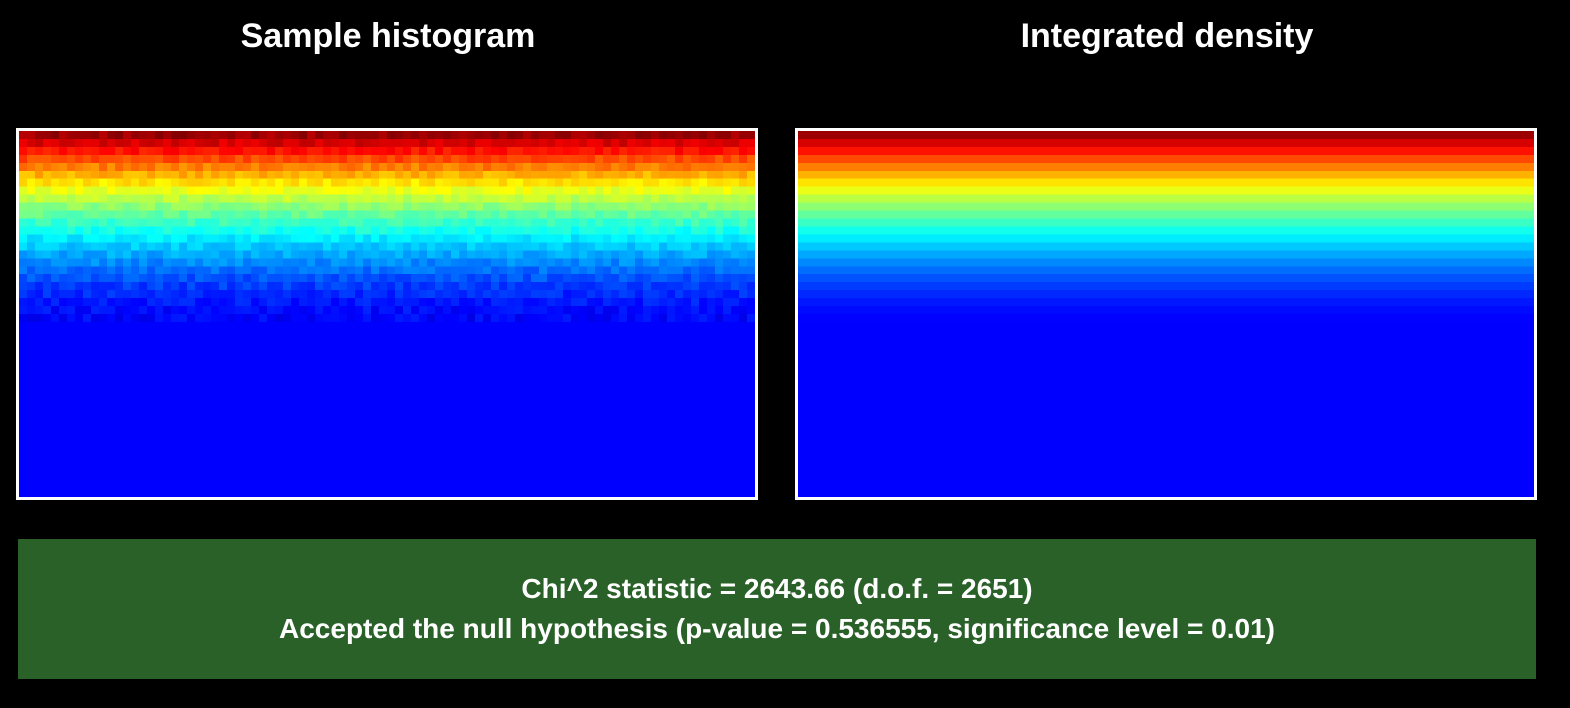  Describe the element at coordinates (1167, 36) in the screenshot. I see `integrated-density-title: Integrated density` at that location.